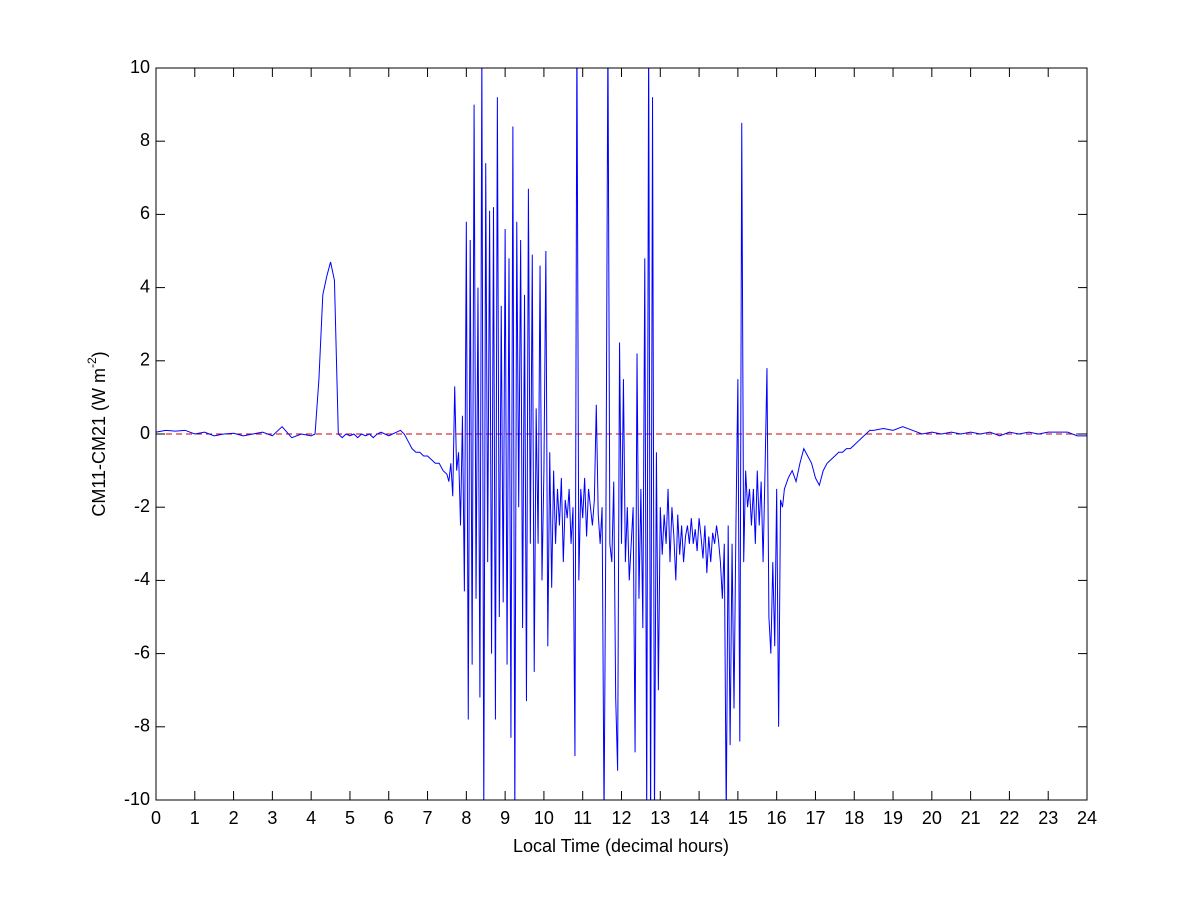 This screenshot has width=1201, height=900. What do you see at coordinates (893, 818) in the screenshot?
I see `x-tick-label: 19` at bounding box center [893, 818].